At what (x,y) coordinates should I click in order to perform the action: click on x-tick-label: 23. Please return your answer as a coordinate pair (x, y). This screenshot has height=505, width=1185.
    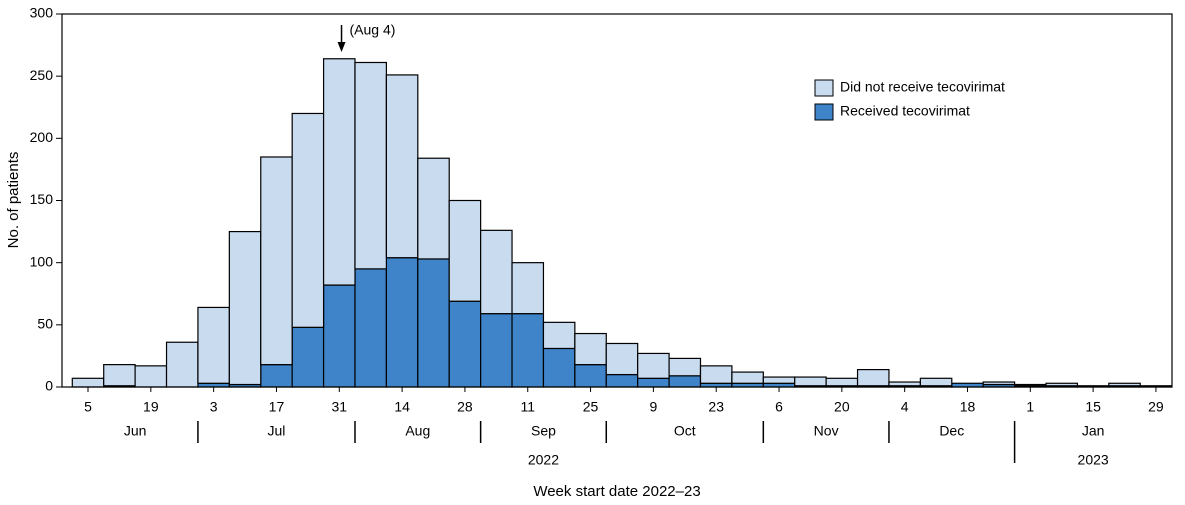
    Looking at the image, I should click on (716, 407).